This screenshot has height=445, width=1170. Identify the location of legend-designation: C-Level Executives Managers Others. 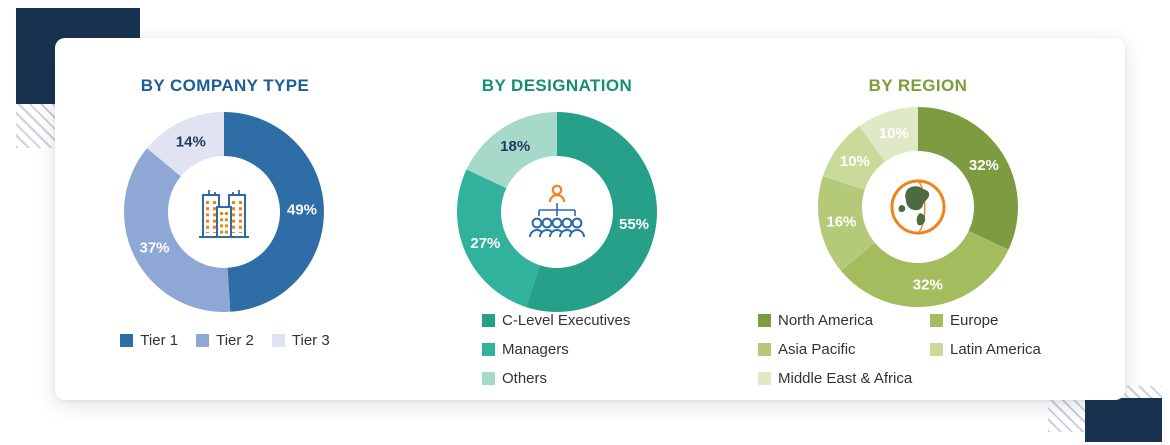
(556, 349).